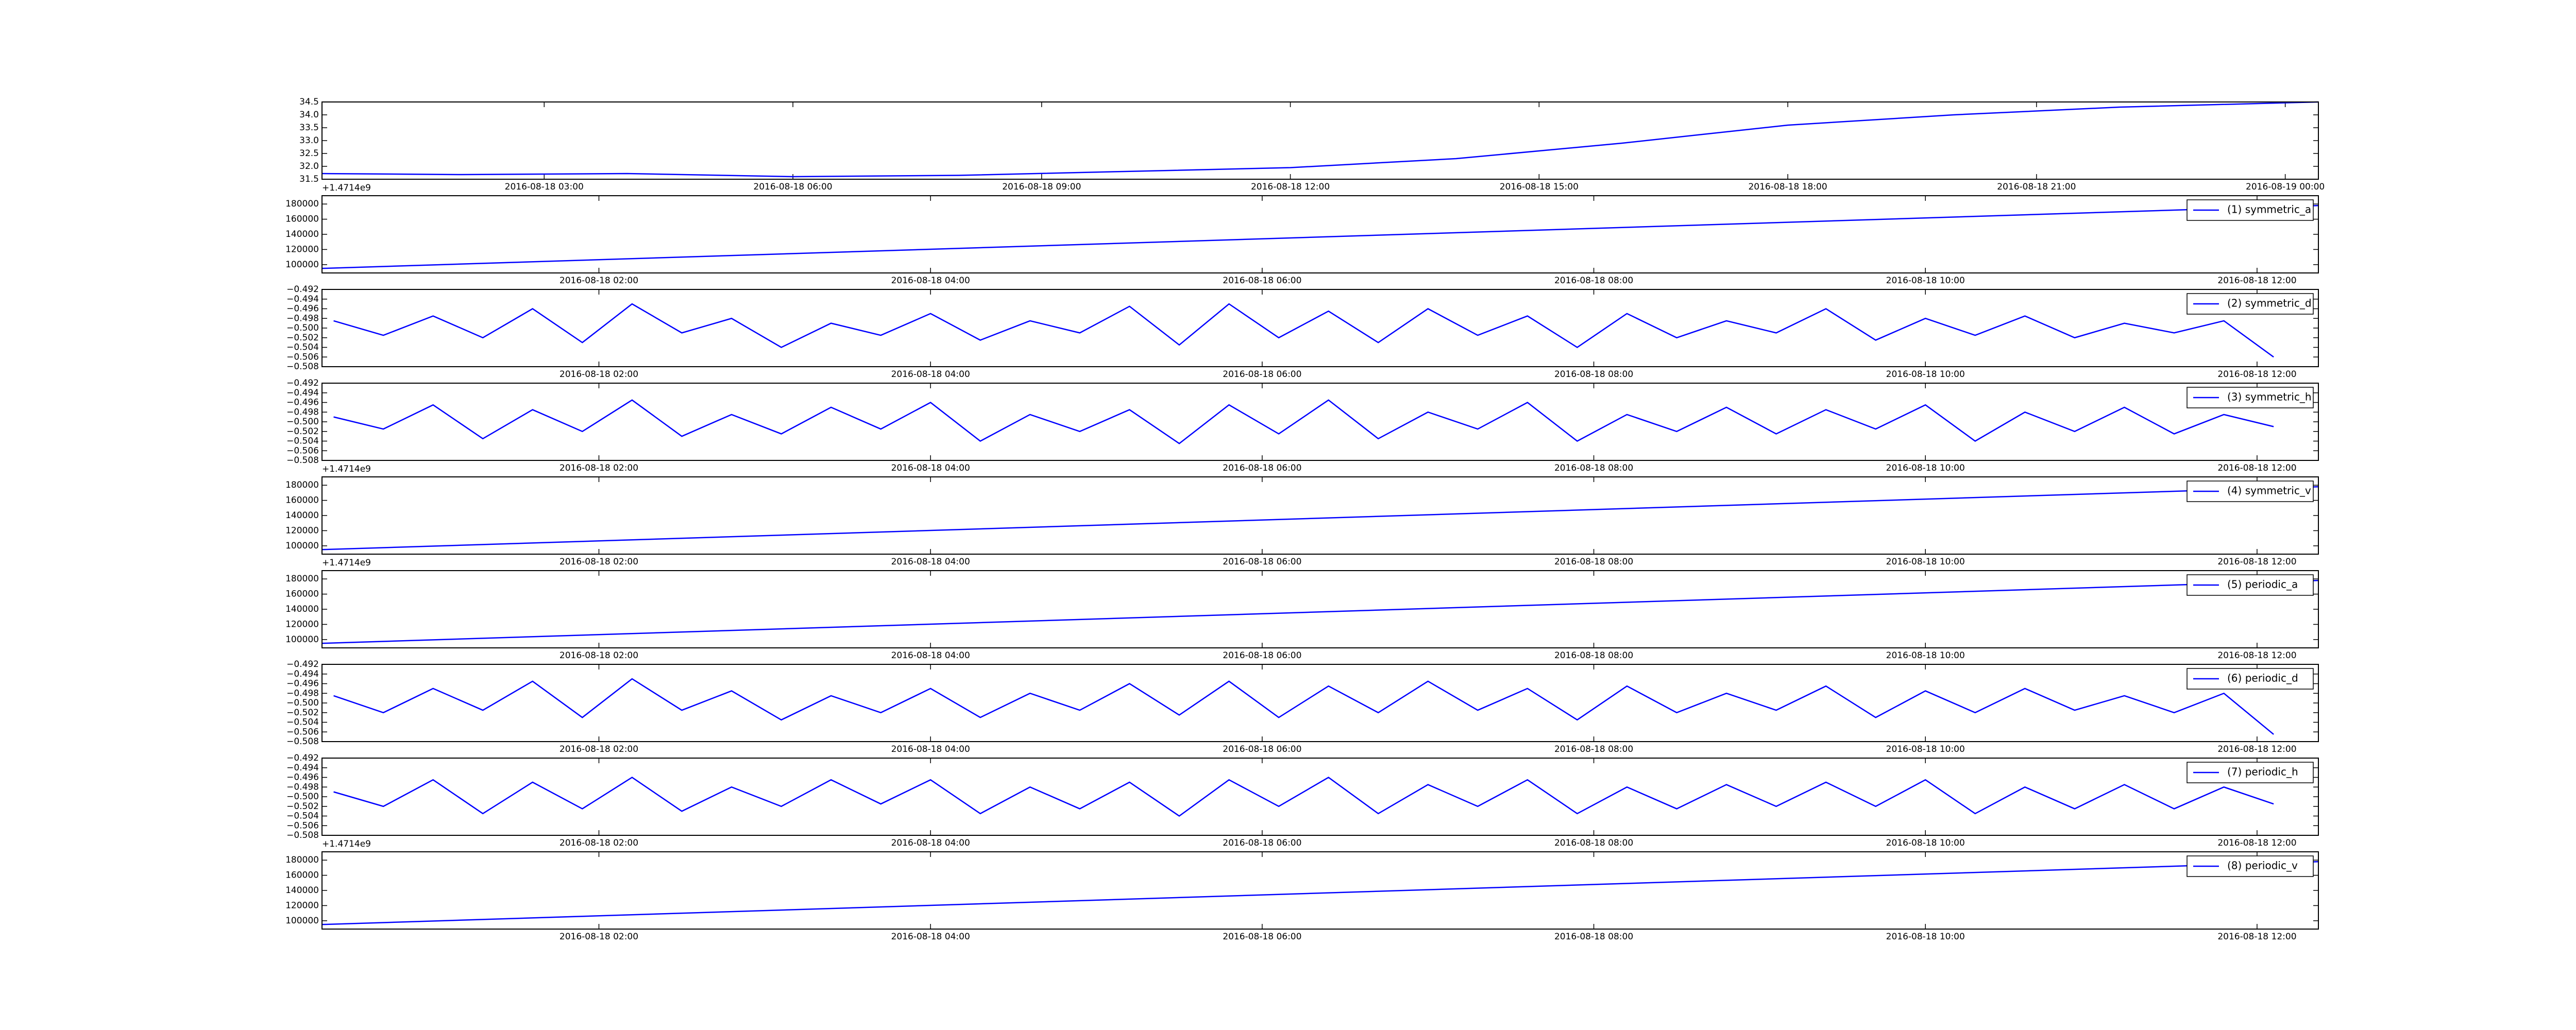  What do you see at coordinates (2262, 584) in the screenshot?
I see `legend-label: (5) periodic_a` at bounding box center [2262, 584].